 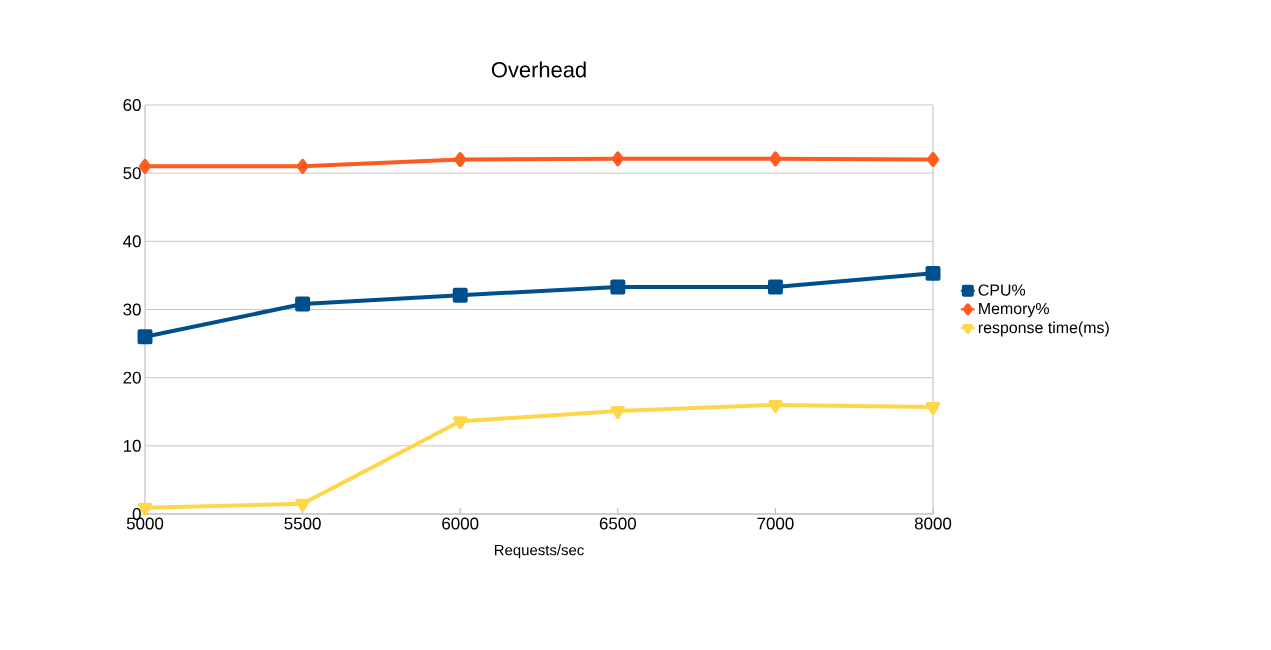 What do you see at coordinates (1014, 310) in the screenshot?
I see `legend-label: Memory%` at bounding box center [1014, 310].